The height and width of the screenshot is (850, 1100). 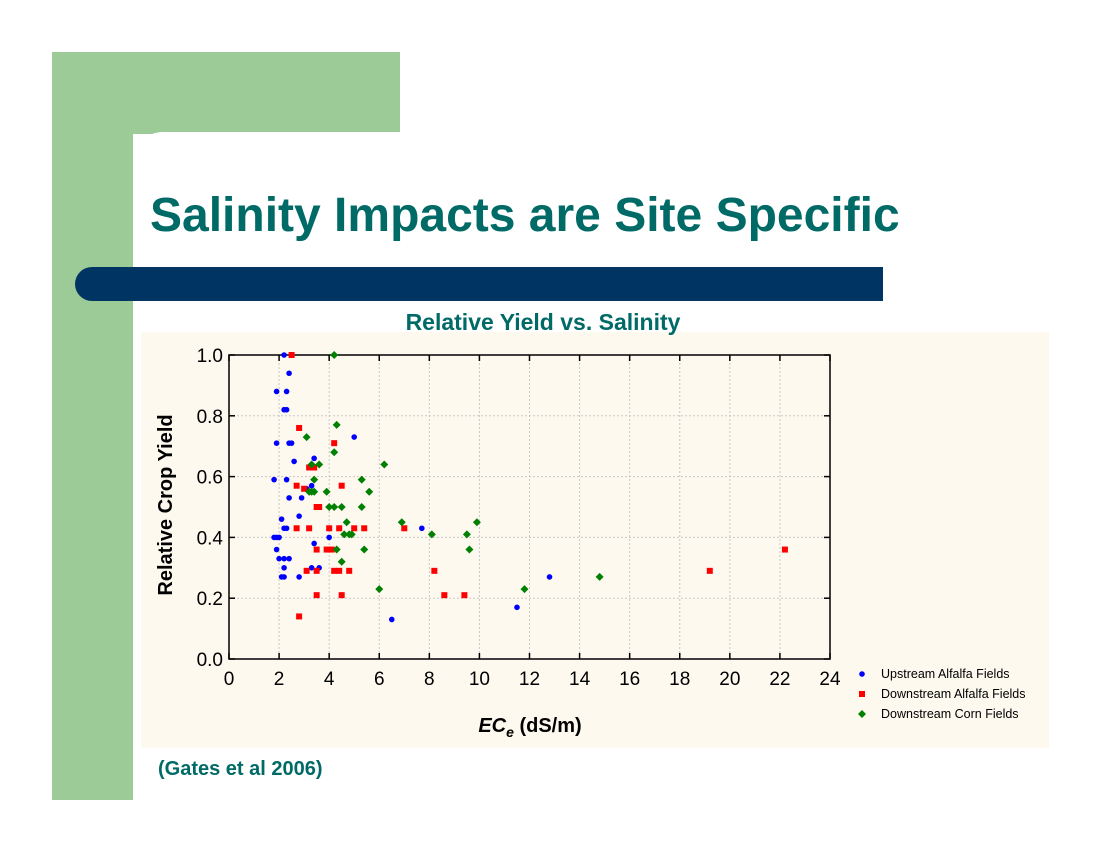 I want to click on x-tick-label: 10, so click(x=479, y=679).